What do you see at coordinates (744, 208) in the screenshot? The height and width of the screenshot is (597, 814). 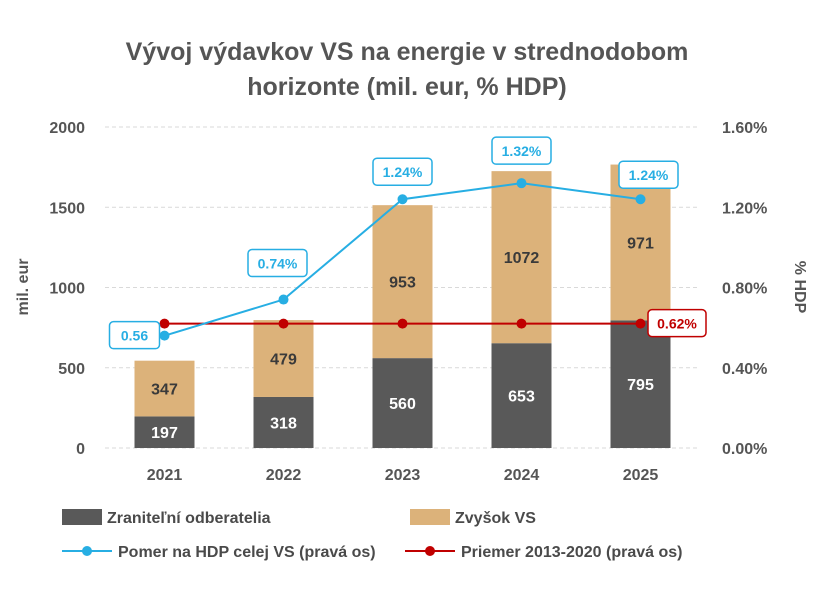 I see `right-axis-tick-label: 1.20%` at bounding box center [744, 208].